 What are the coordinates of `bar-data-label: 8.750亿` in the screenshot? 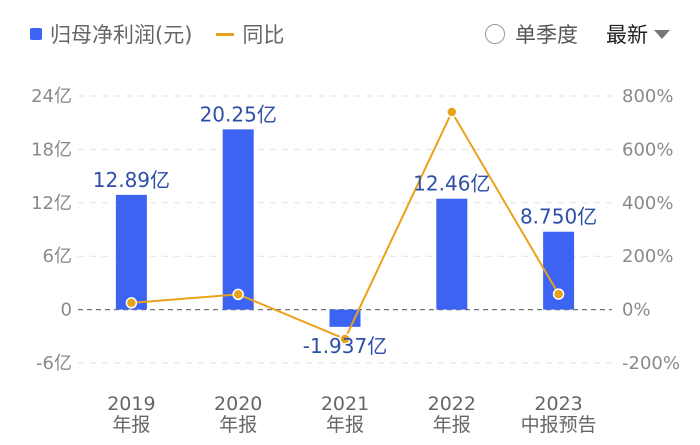 It's located at (558, 217).